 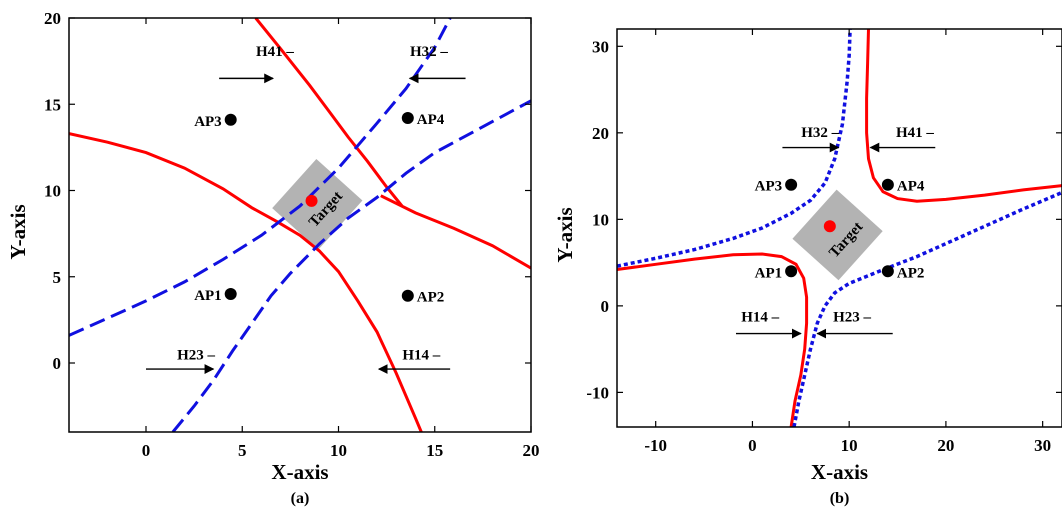 What do you see at coordinates (597, 392) in the screenshot?
I see `y-tick-label: -10` at bounding box center [597, 392].